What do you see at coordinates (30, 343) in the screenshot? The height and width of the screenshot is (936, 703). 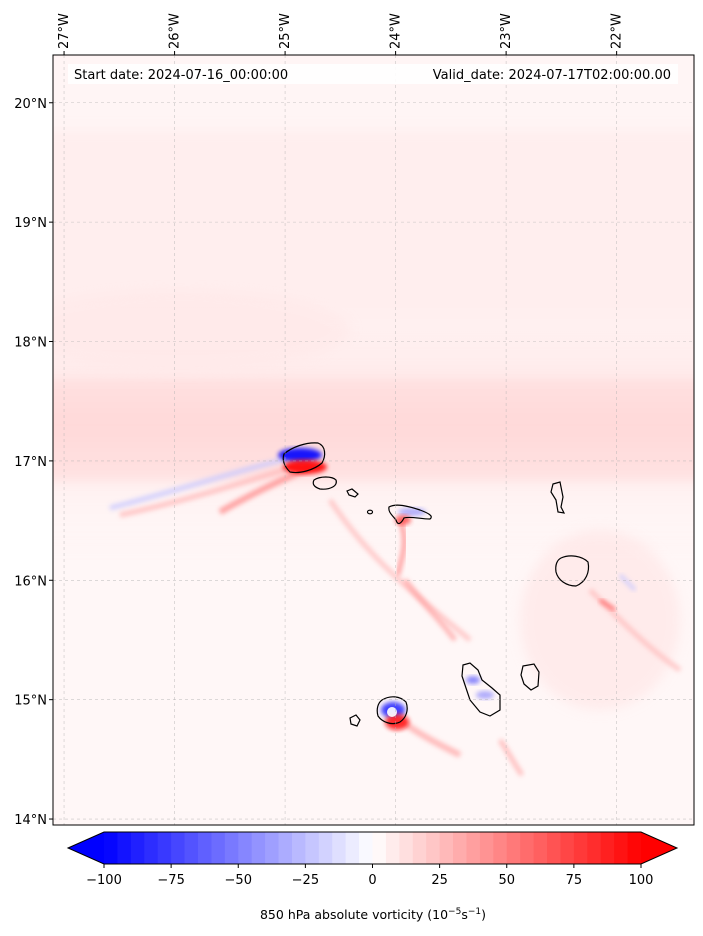 I see `lat-tick-label: 18°N` at bounding box center [30, 343].